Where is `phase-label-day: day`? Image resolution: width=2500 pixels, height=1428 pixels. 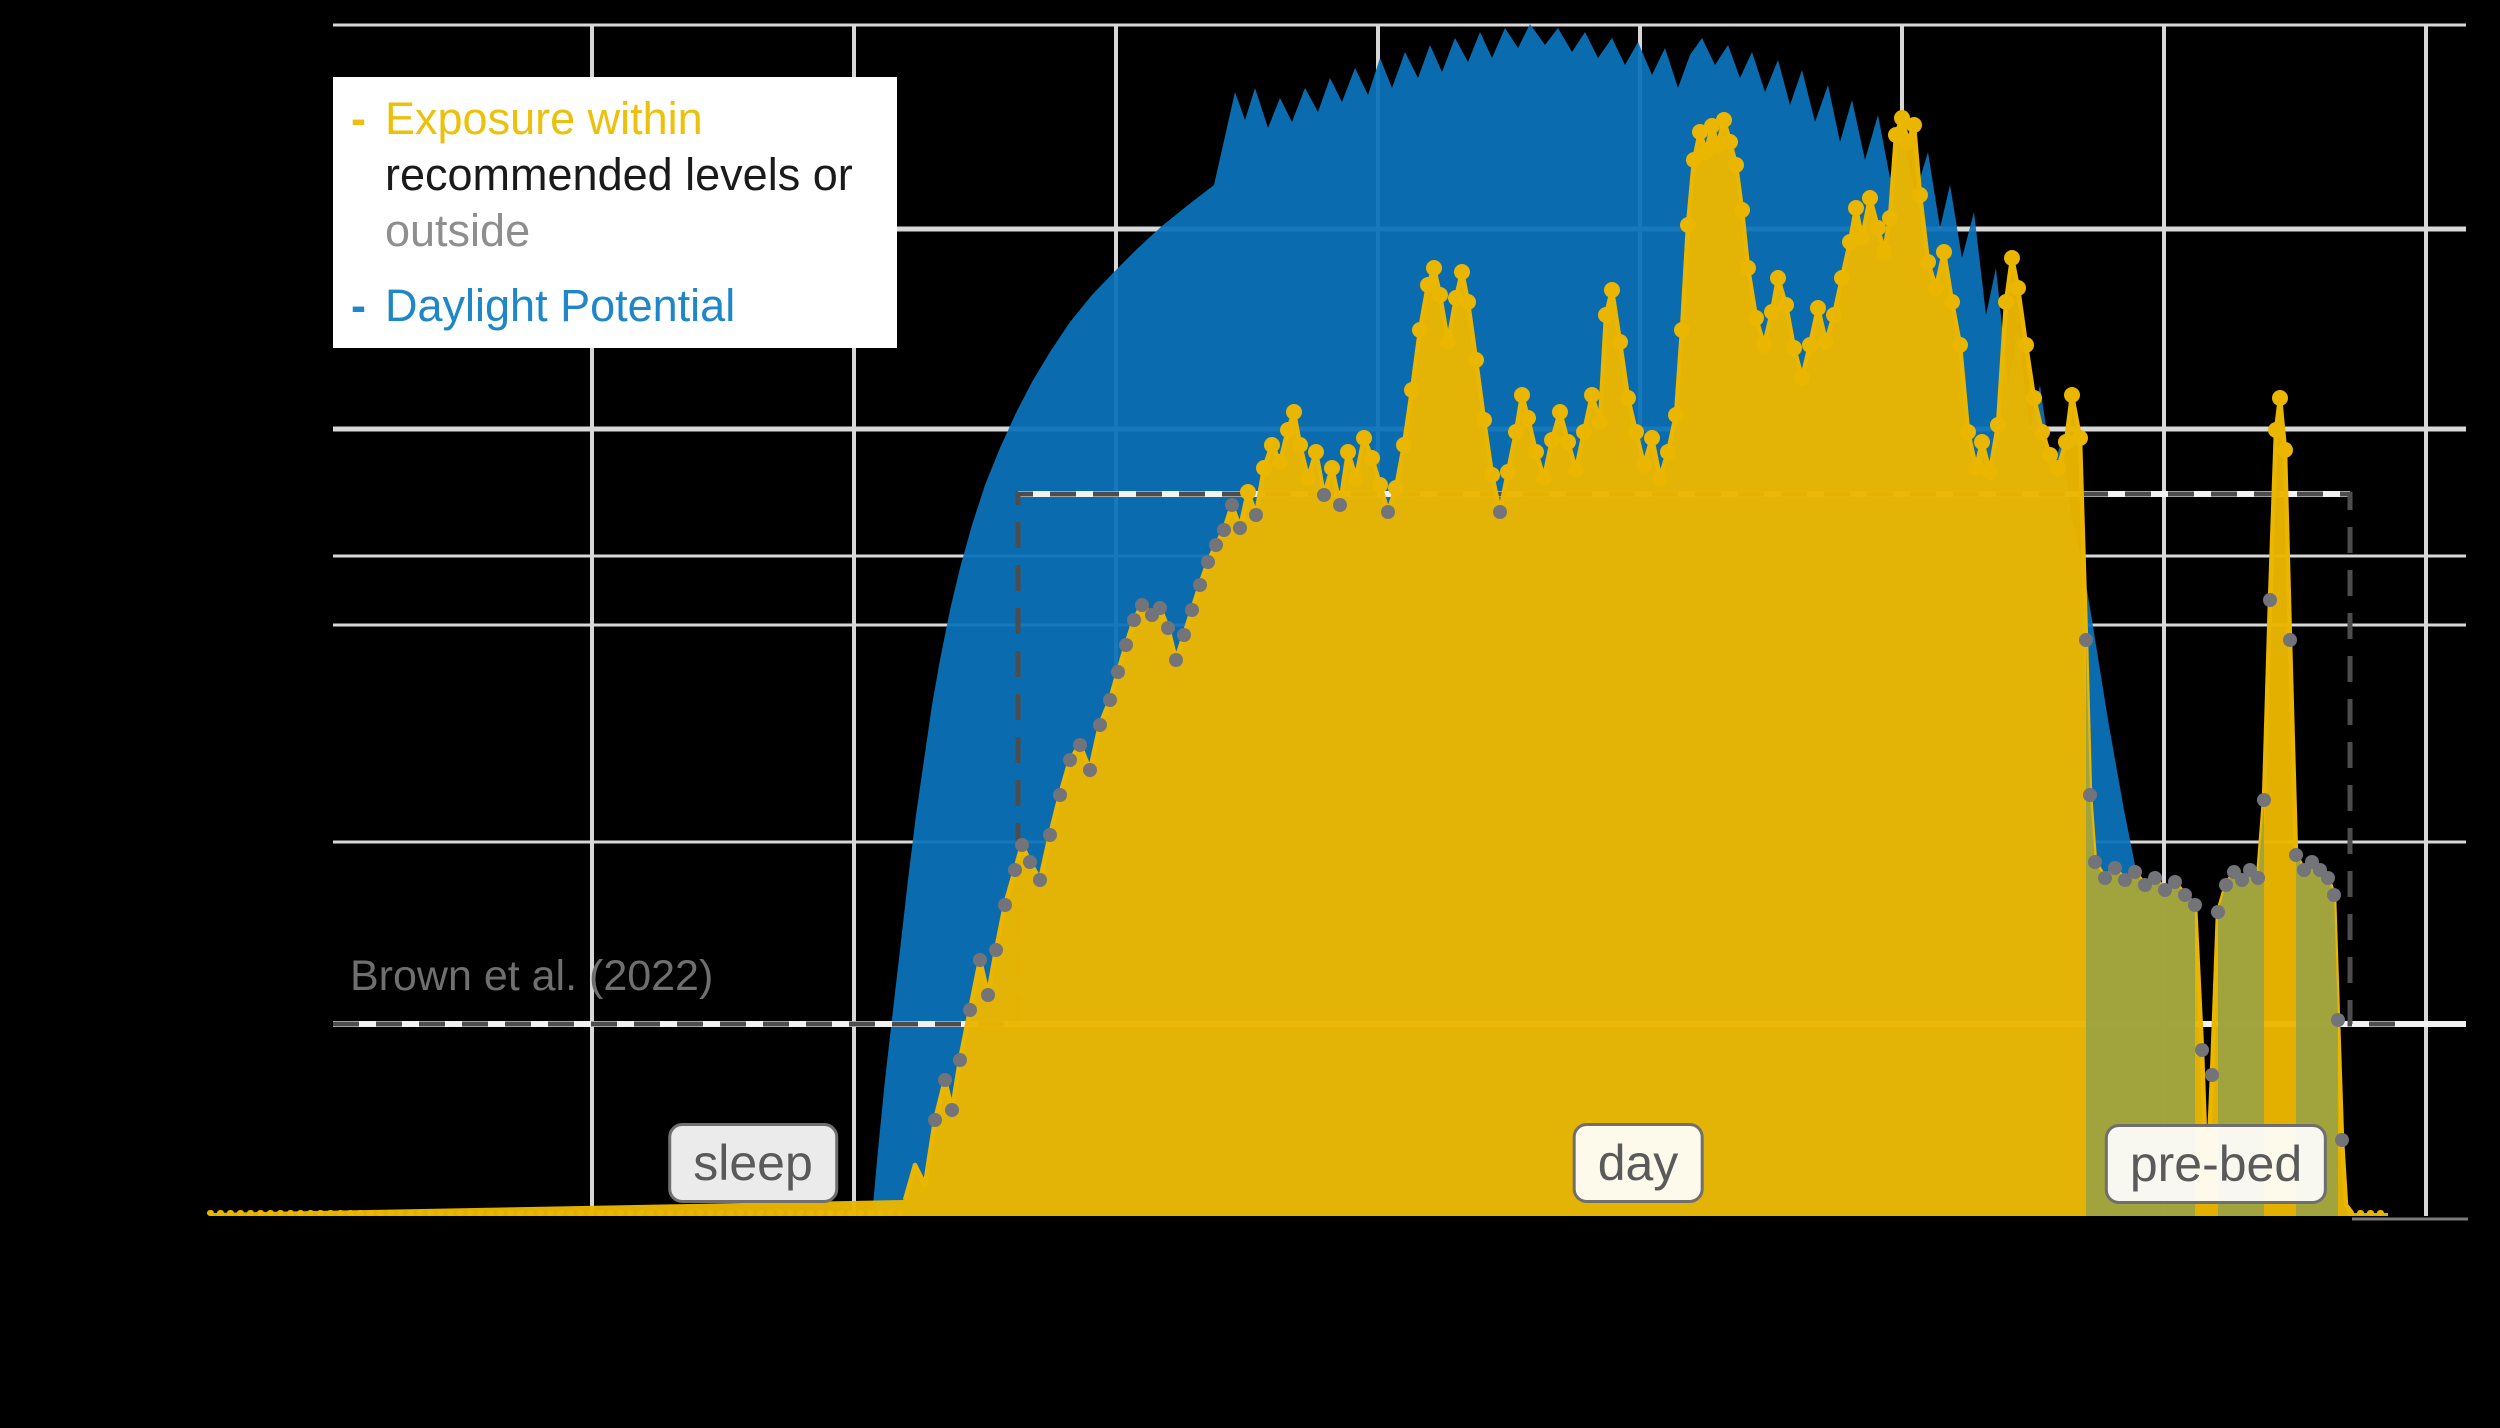 phase-label-day: day is located at coordinates (1638, 1163).